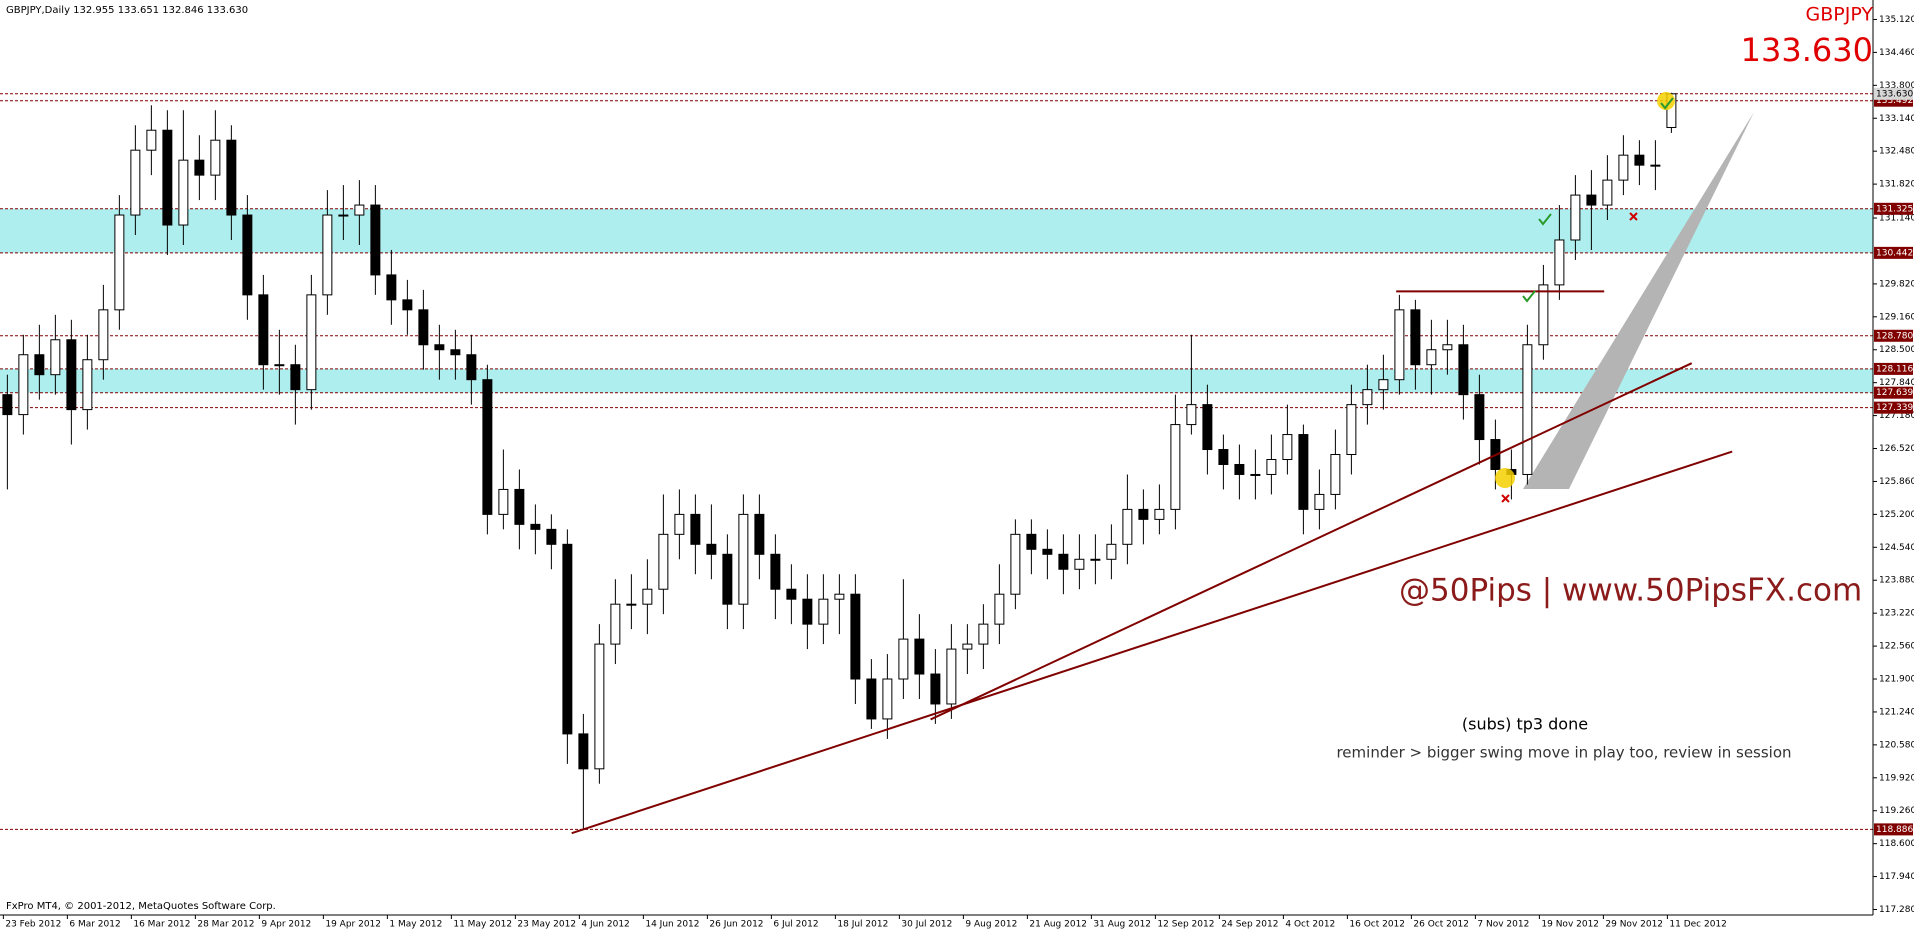 This screenshot has width=1914, height=931. I want to click on annotation: (subs) tp3 done, so click(1525, 724).